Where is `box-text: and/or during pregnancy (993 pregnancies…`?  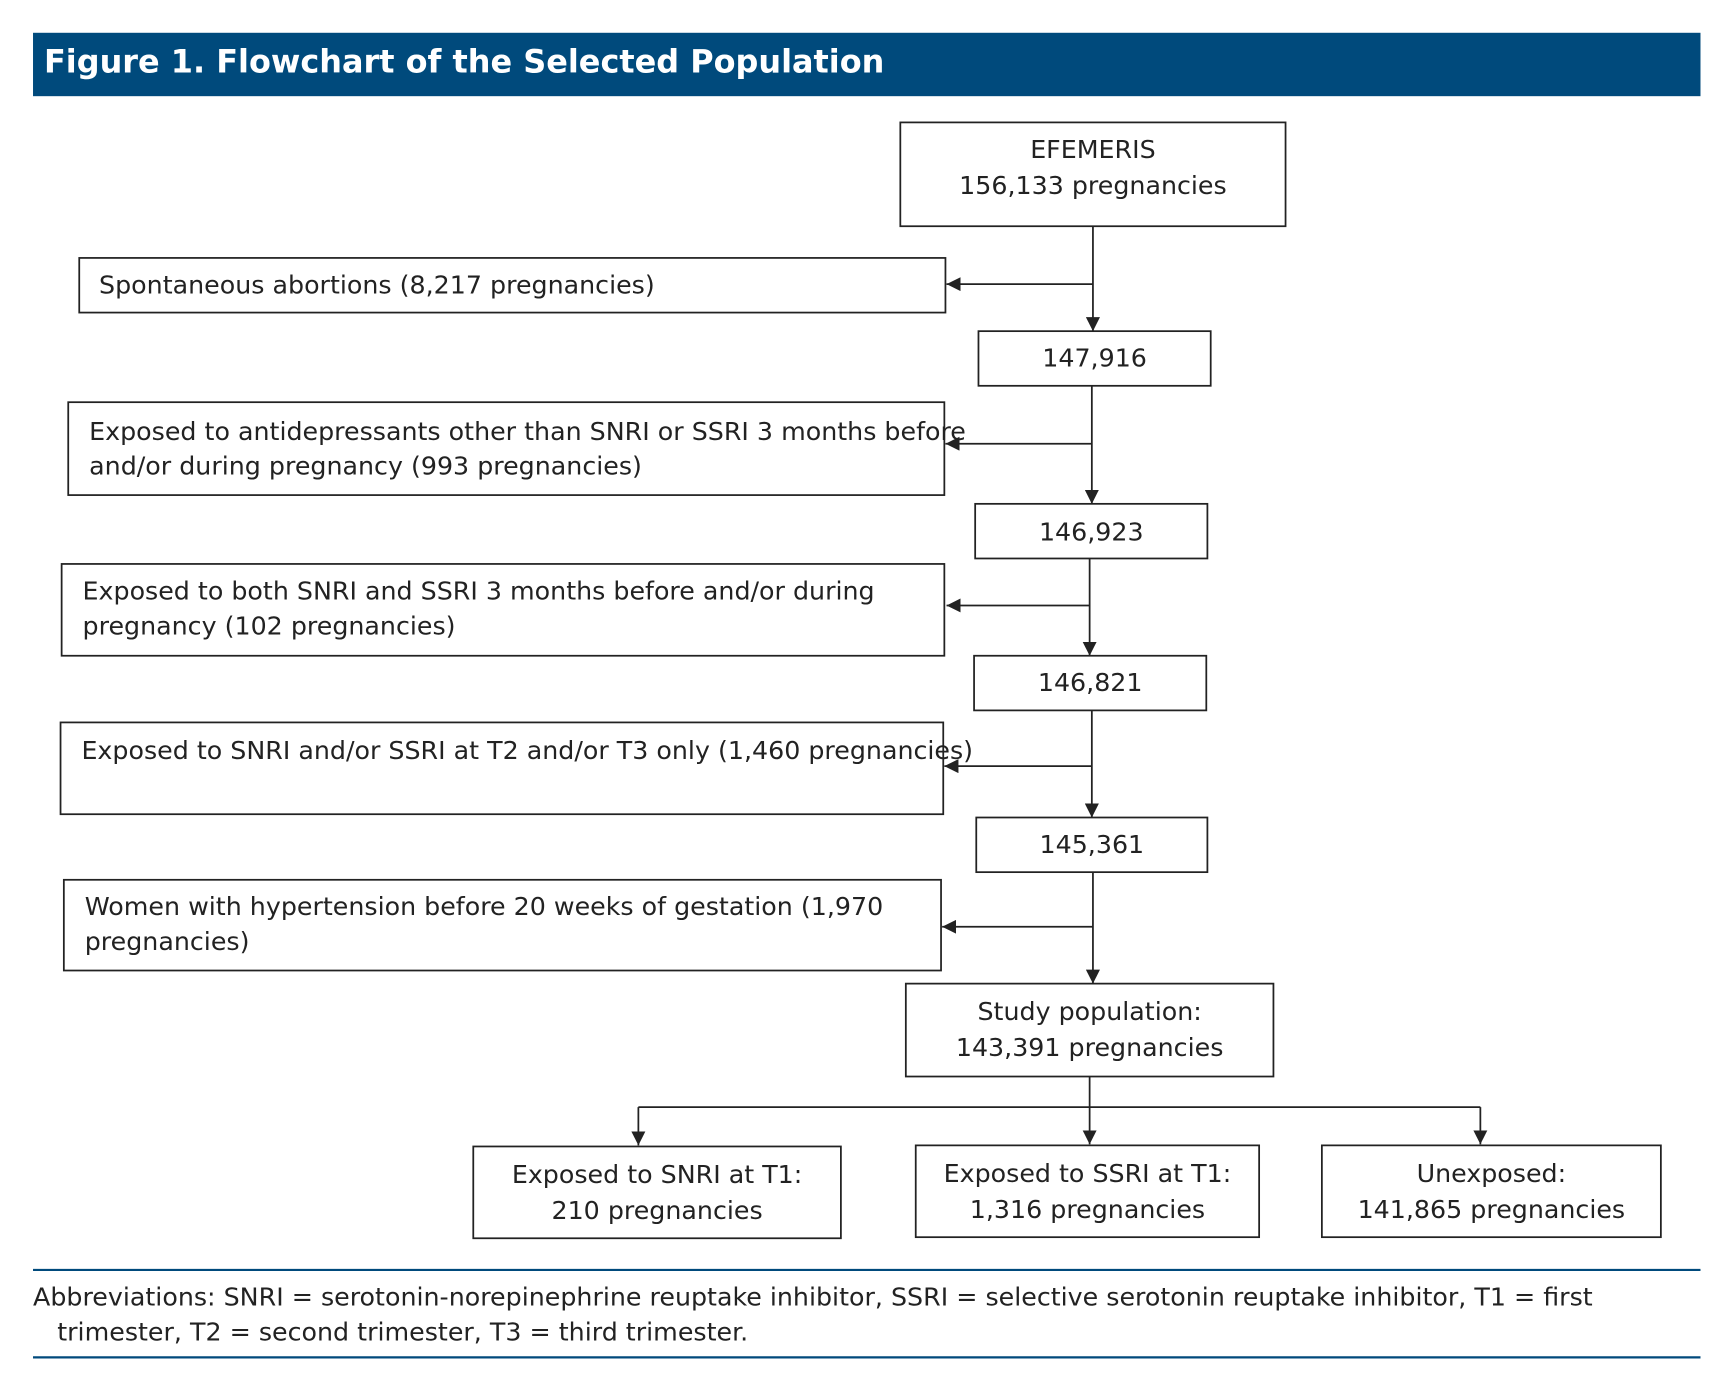
box-text: and/or during pregnancy (993 pregnancies… is located at coordinates (365, 466).